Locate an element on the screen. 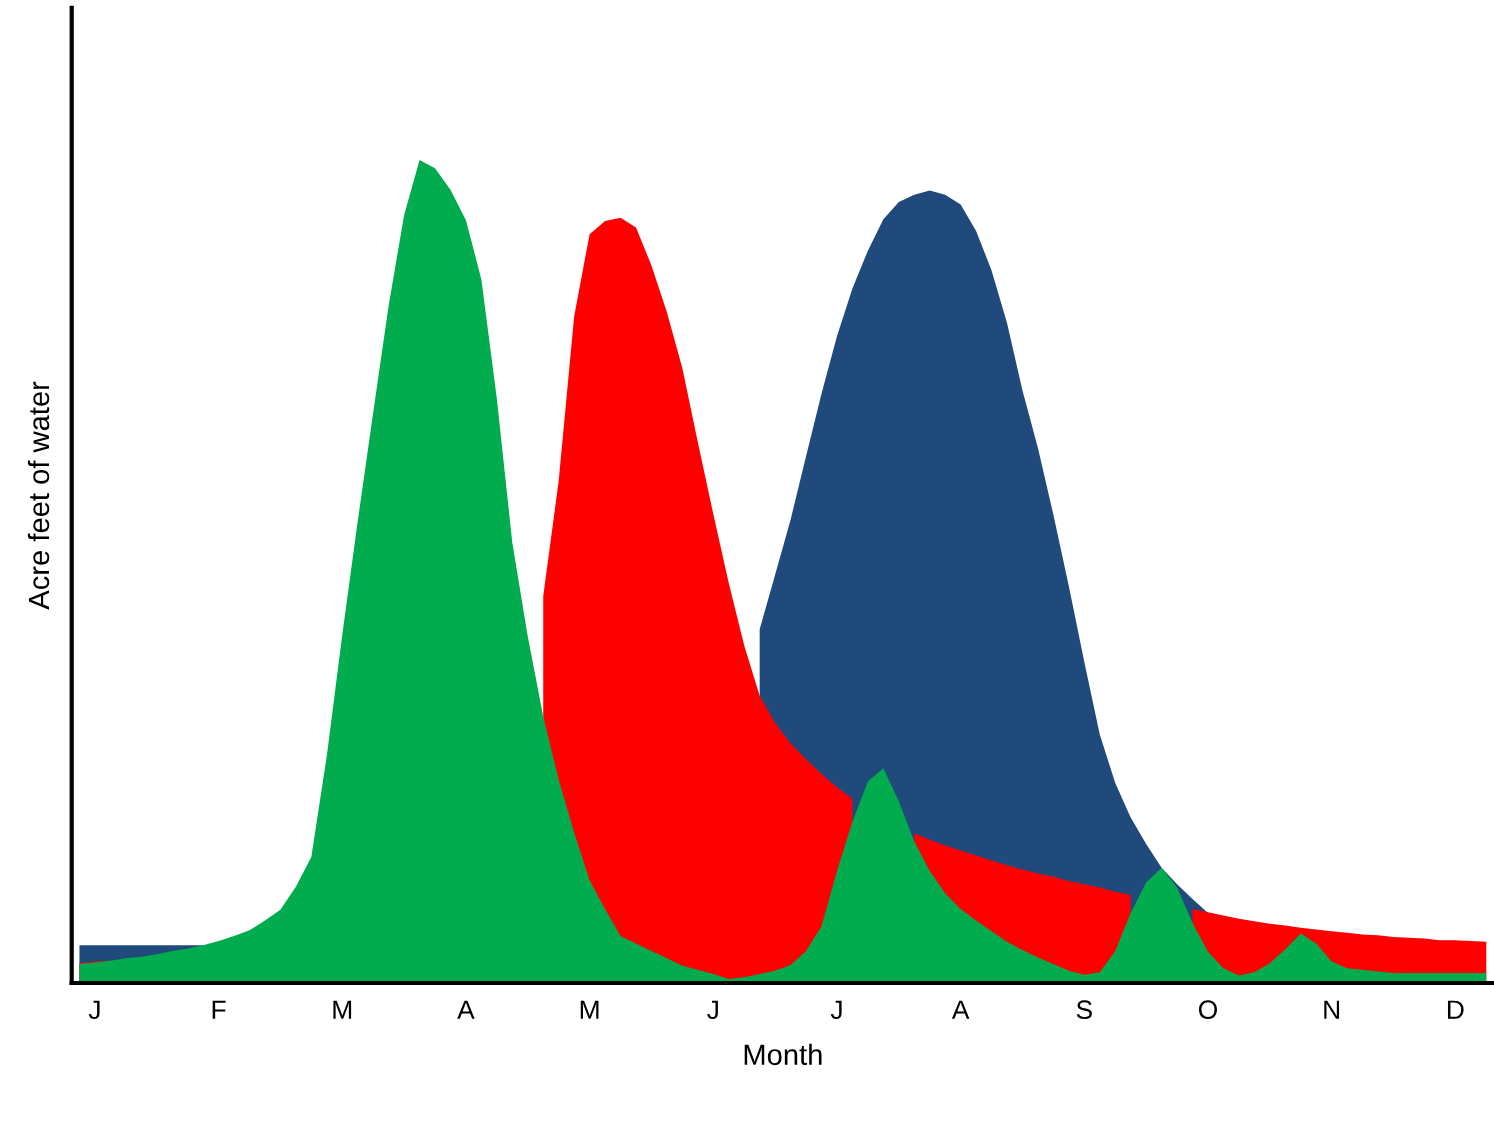 The width and height of the screenshot is (1494, 1126). x-tick-label: O is located at coordinates (1207, 1010).